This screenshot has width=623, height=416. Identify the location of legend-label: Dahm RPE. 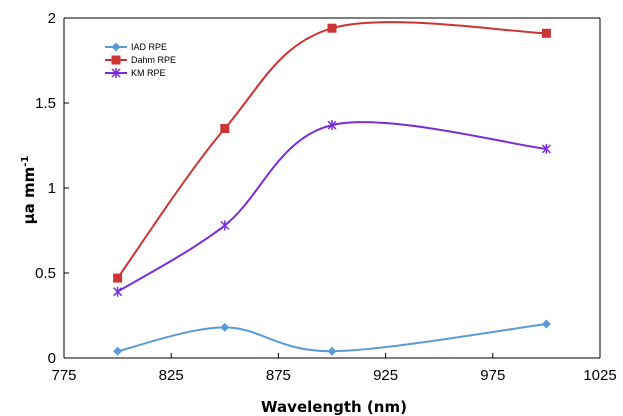
(153, 60).